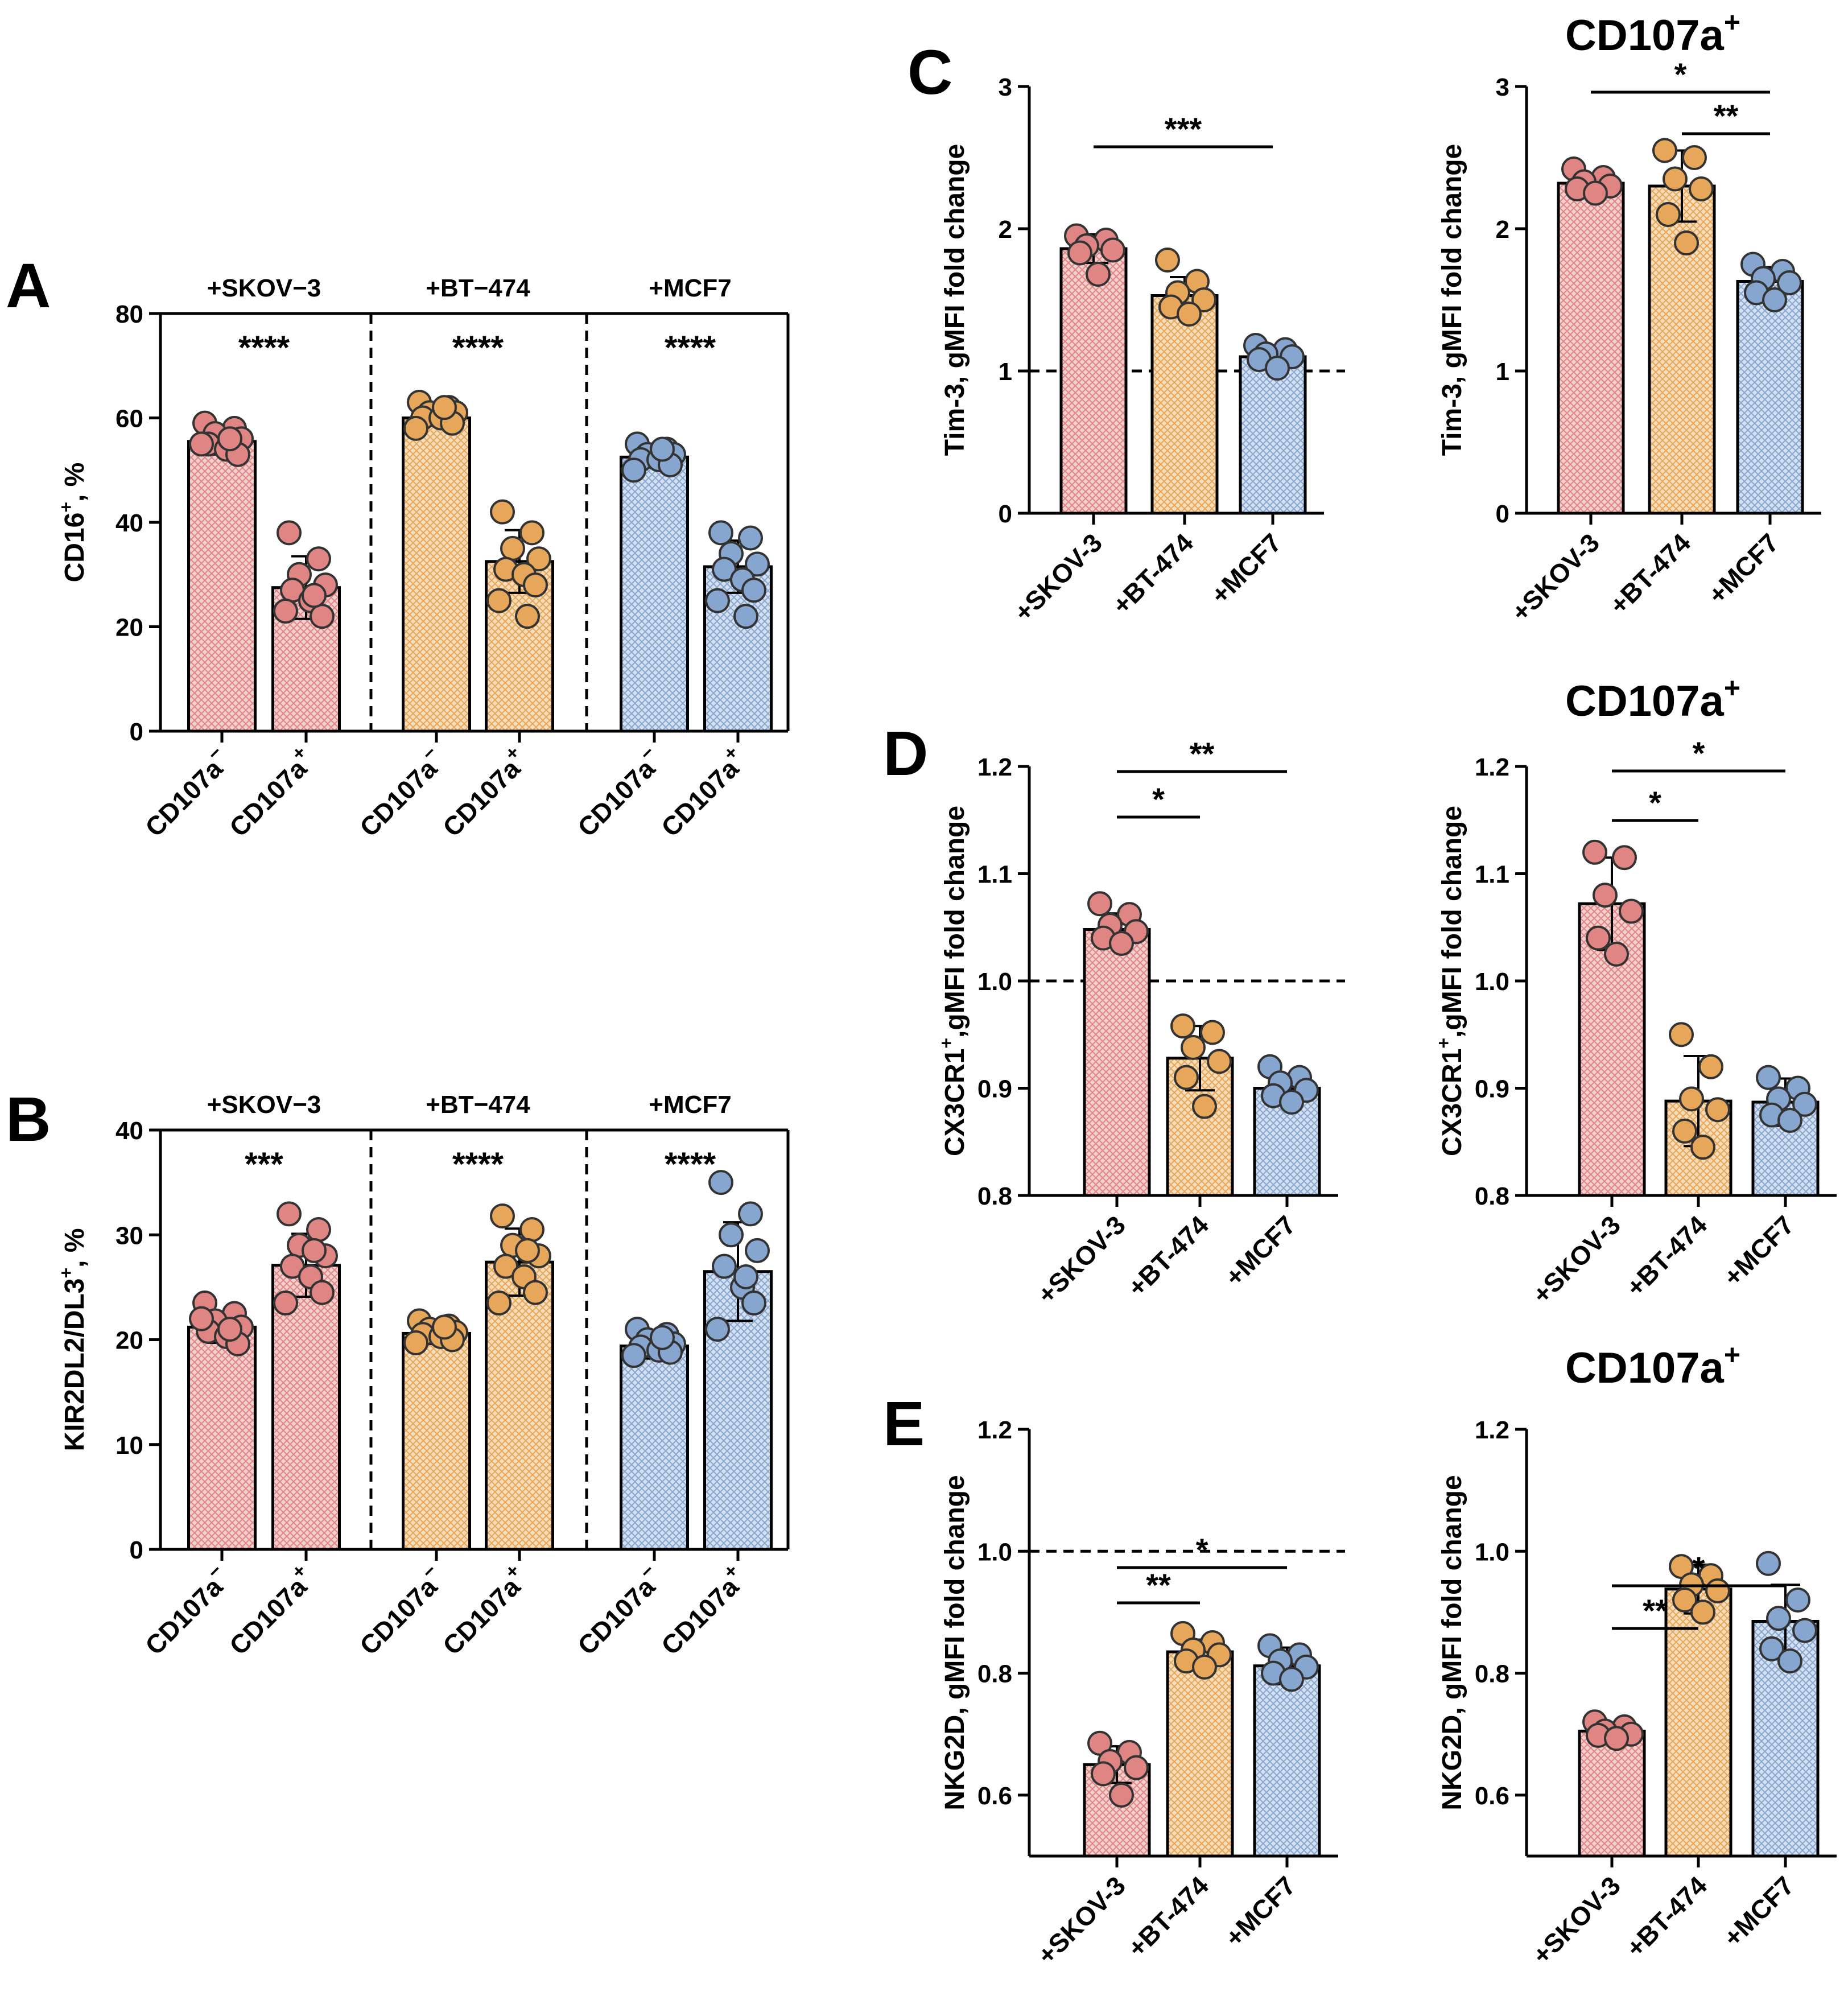  Describe the element at coordinates (129, 1131) in the screenshot. I see `y-tick-label: 40` at that location.